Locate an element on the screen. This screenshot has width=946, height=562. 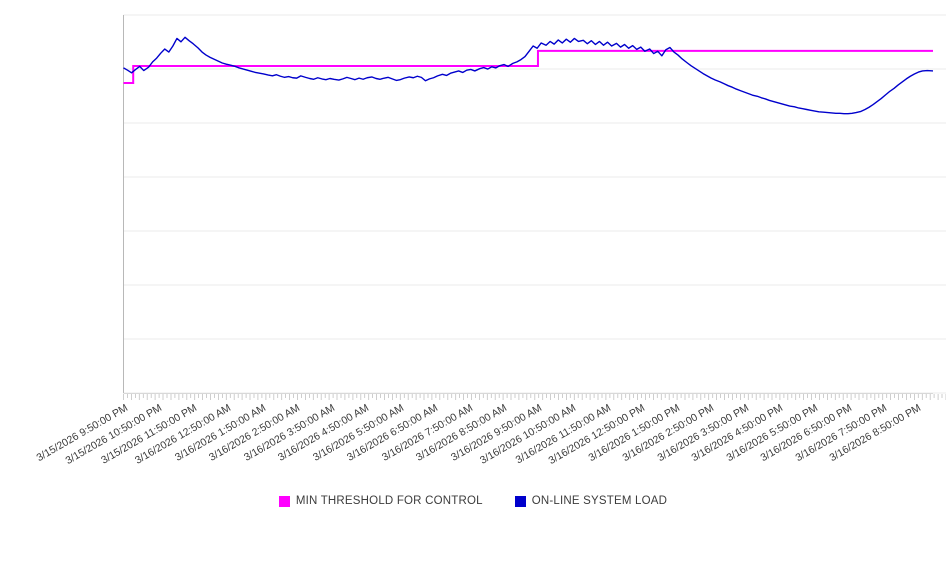
legend-label-on-line-system-load: ON-LINE SYSTEM LOAD is located at coordinates (599, 501).